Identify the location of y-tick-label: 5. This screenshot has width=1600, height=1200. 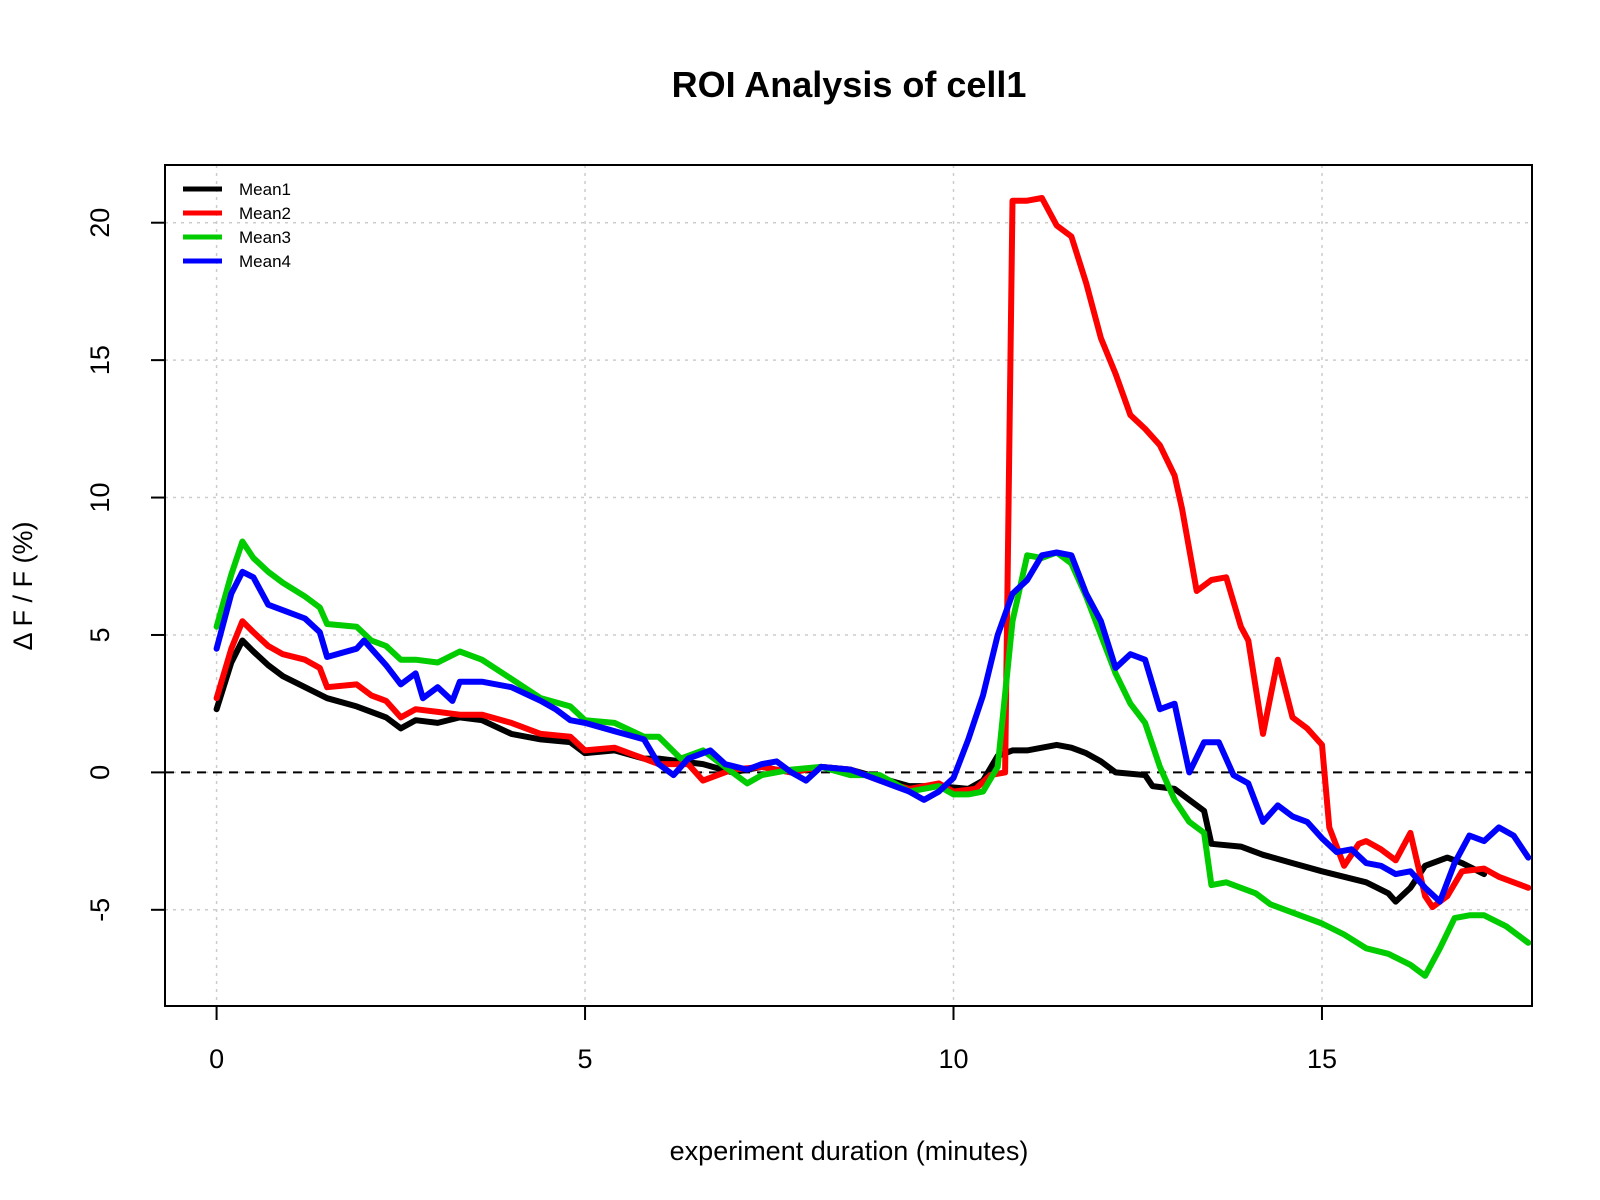
(100, 634).